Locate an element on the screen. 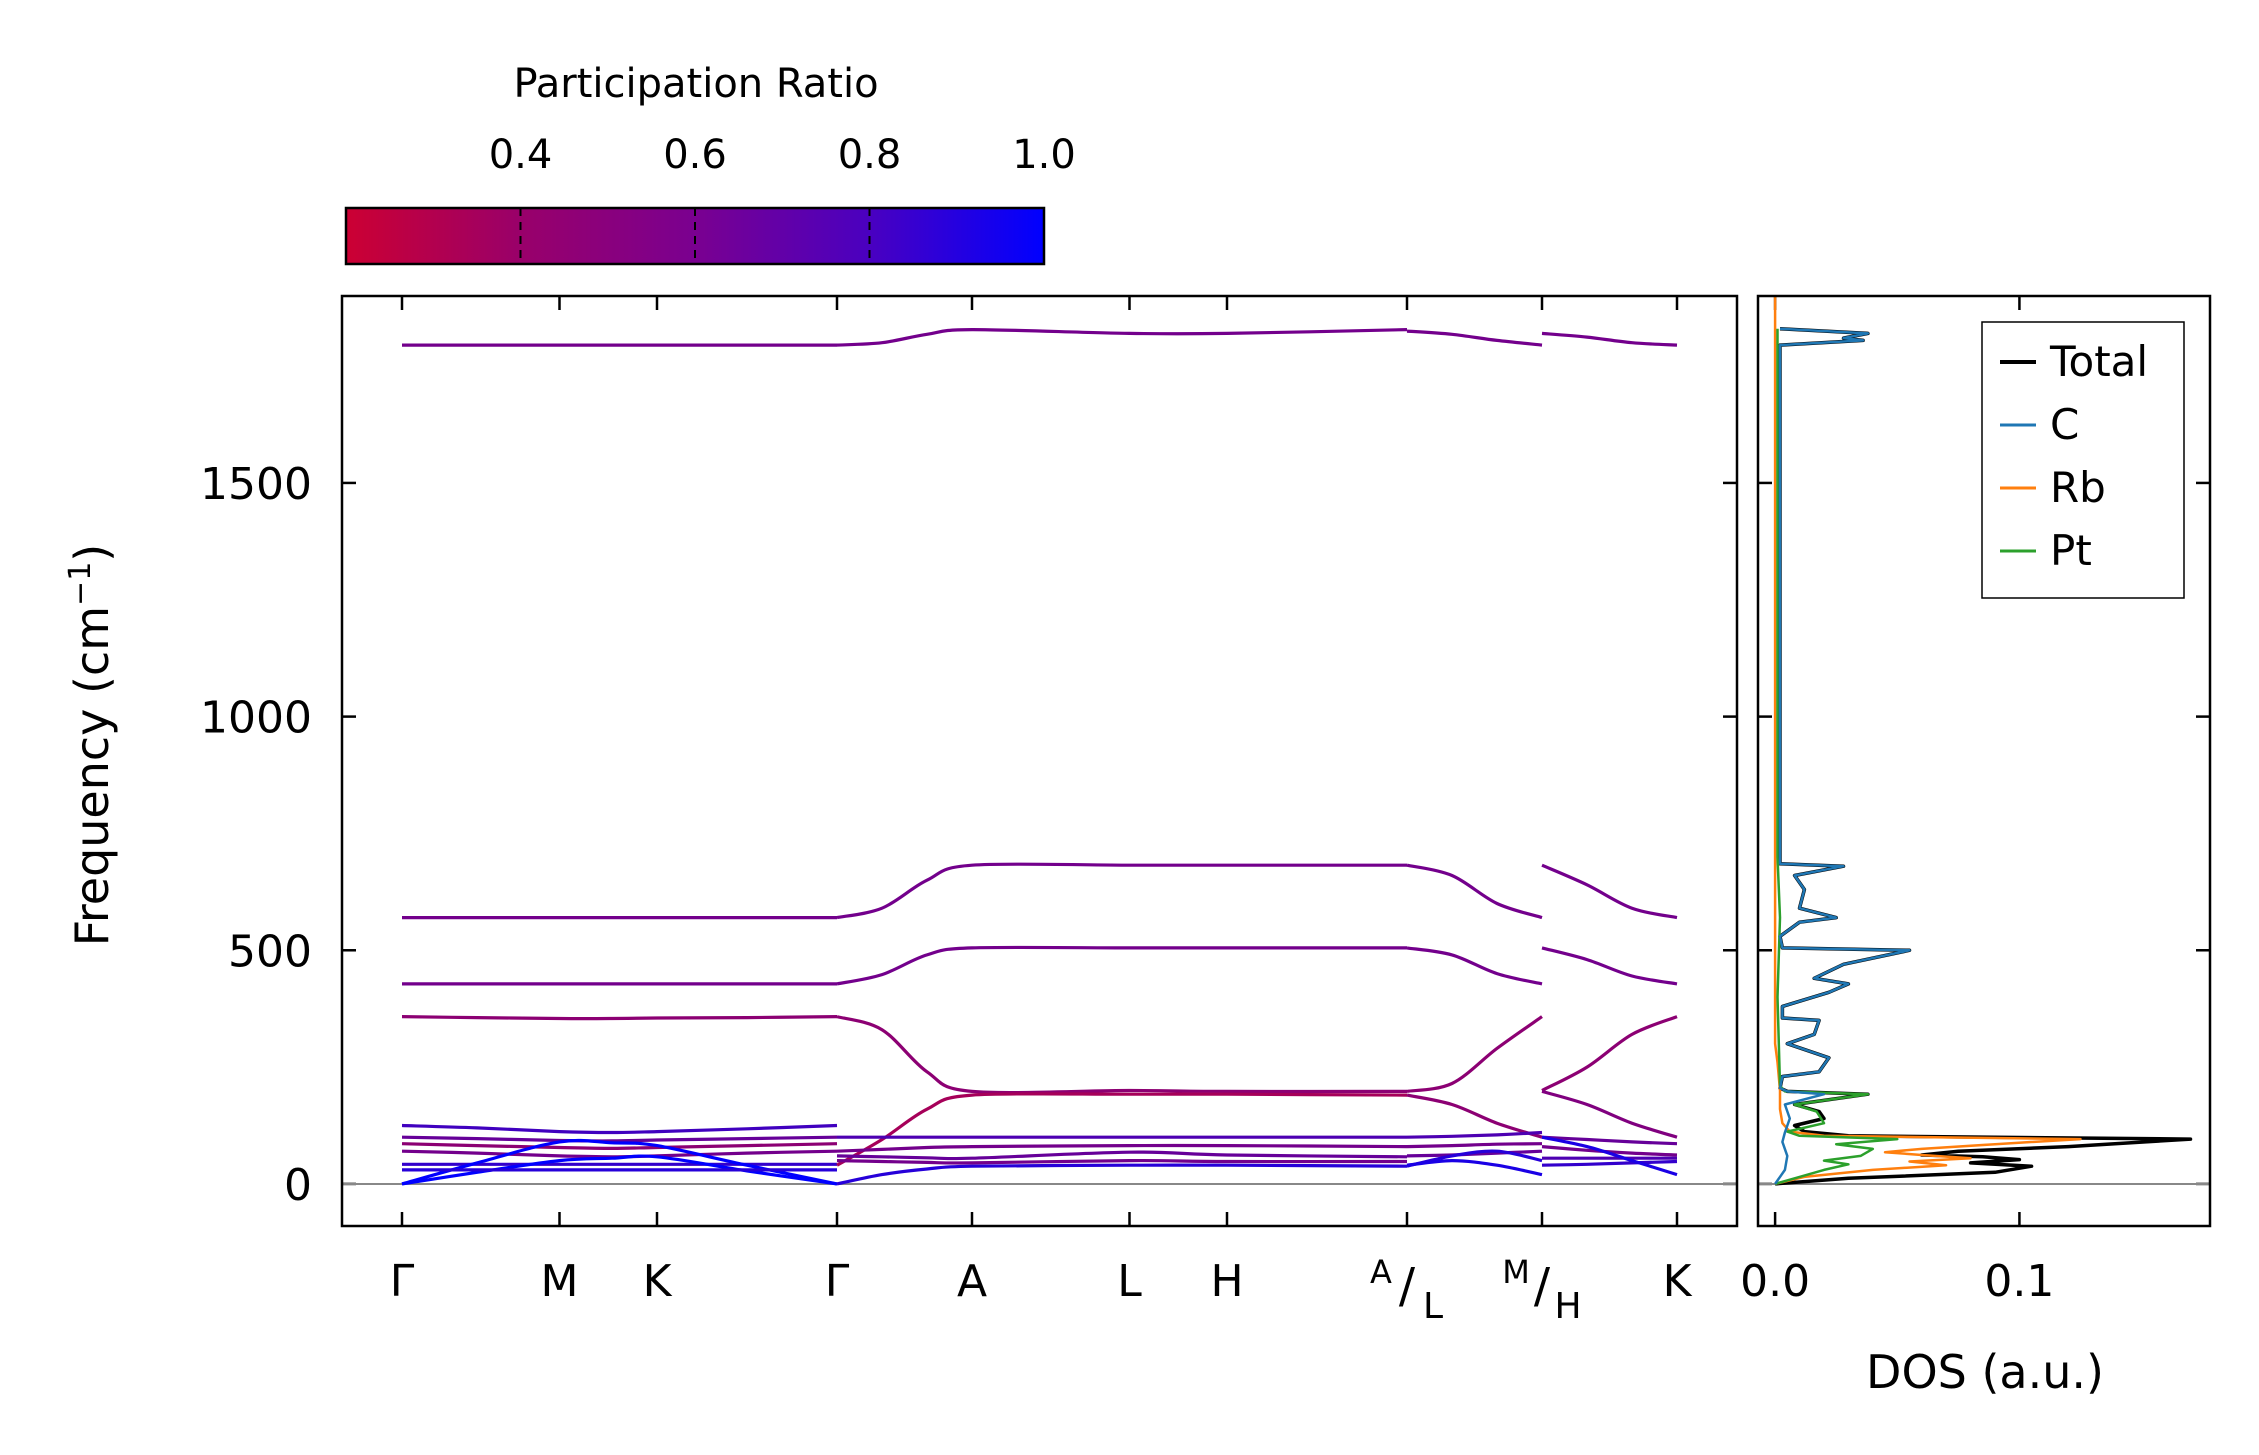 This screenshot has width=2259, height=1455. dos-frame is located at coordinates (1984, 761).